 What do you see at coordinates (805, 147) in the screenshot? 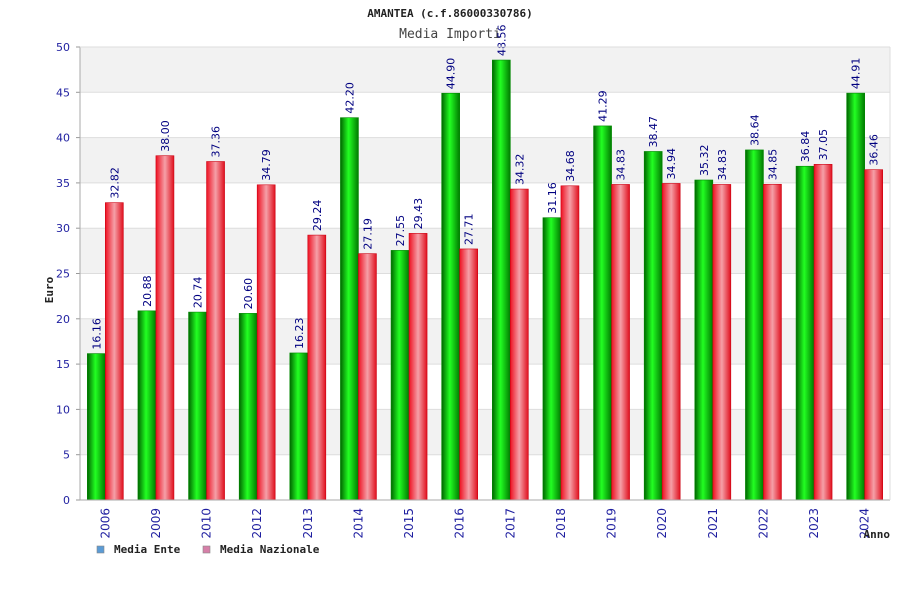
I see `data-label-media-ente-2023: 36.84` at bounding box center [805, 147].